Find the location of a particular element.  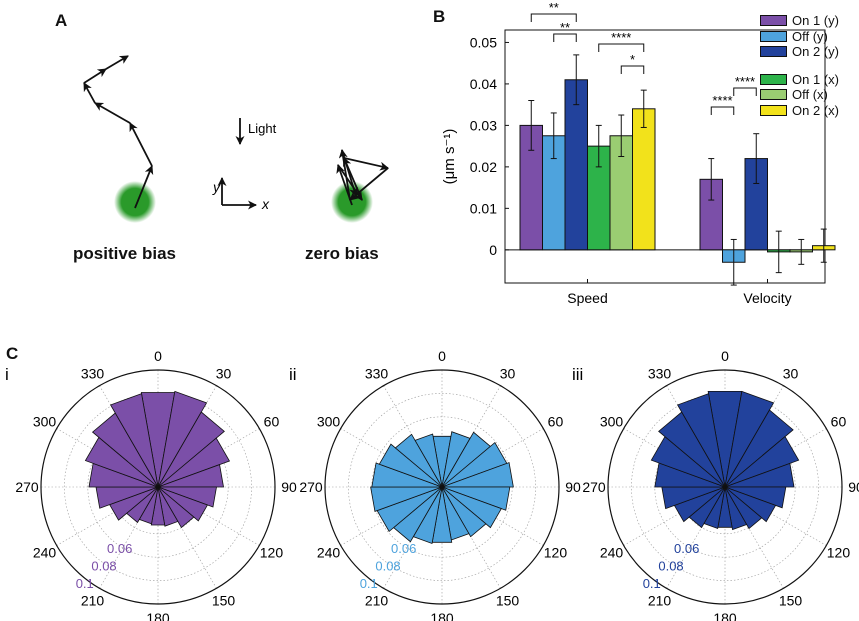

panel-a-diagram: Light y x is located at coordinates (236, 139).